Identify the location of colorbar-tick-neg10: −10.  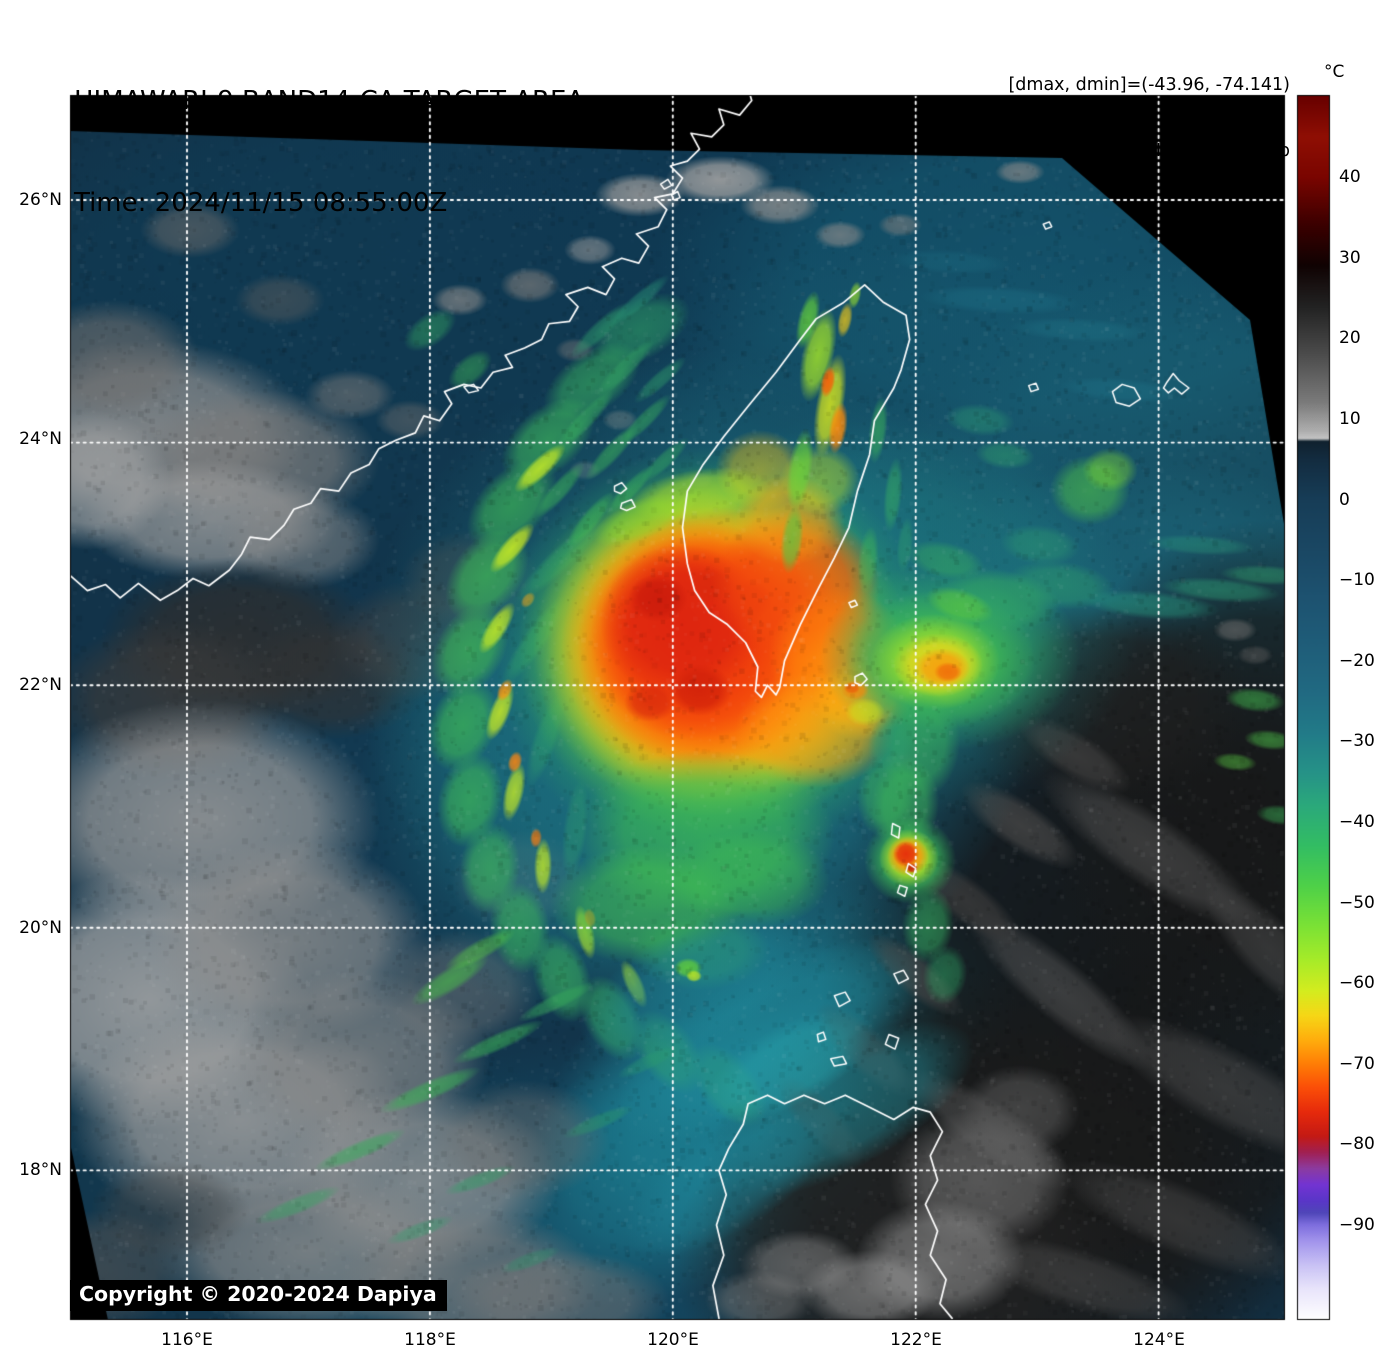
(1357, 580).